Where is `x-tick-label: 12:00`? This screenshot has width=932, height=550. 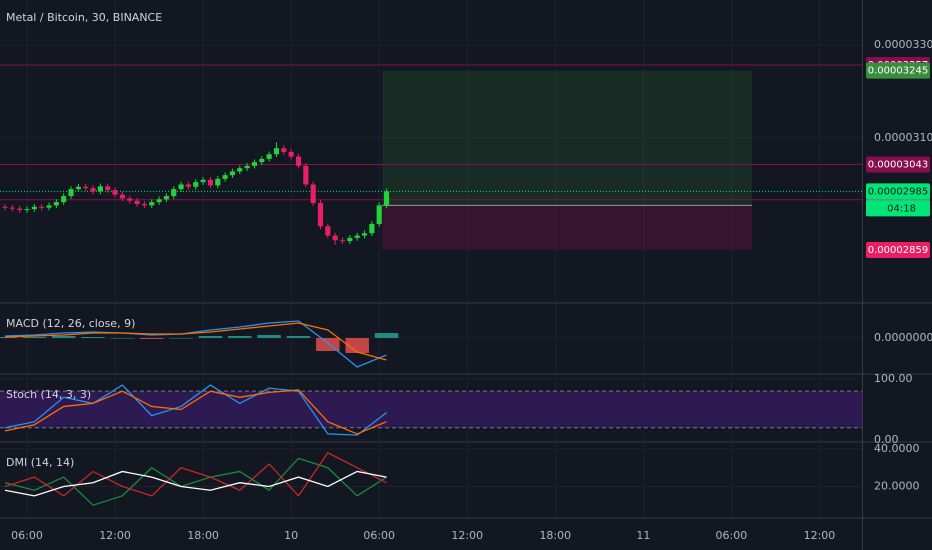
x-tick-label: 12:00 is located at coordinates (115, 535).